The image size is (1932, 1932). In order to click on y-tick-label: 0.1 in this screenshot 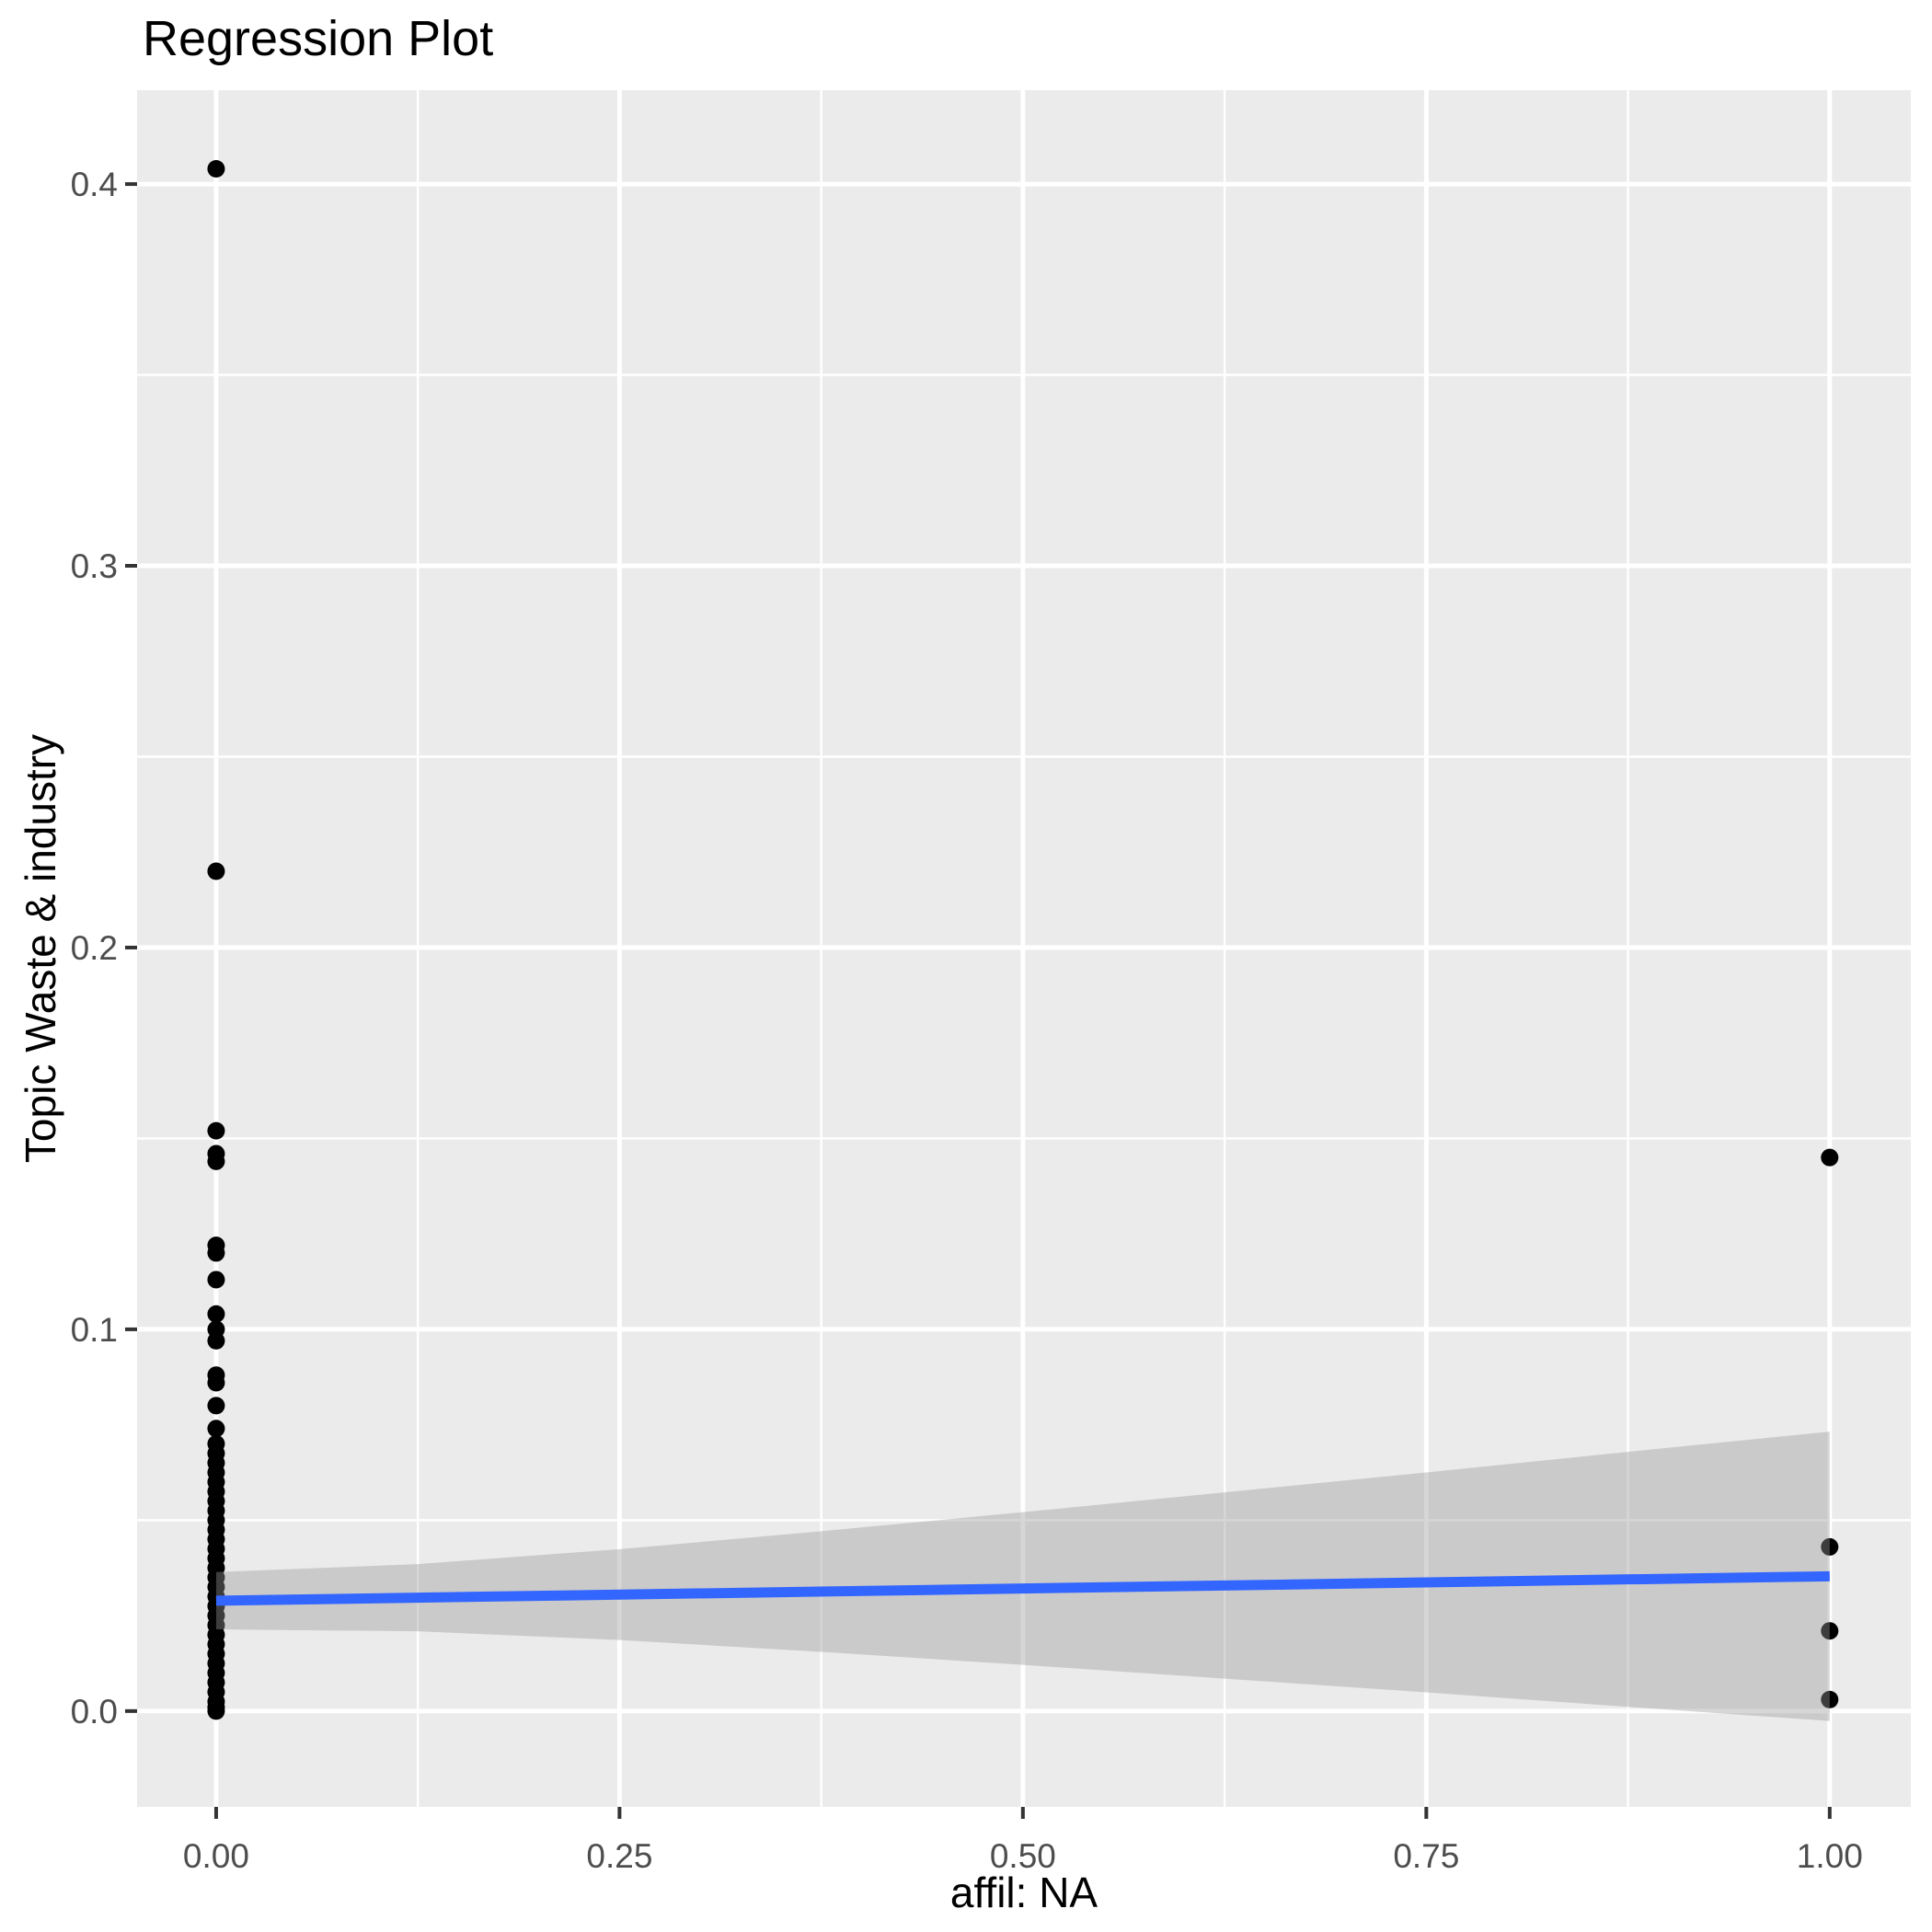, I will do `click(94, 1330)`.